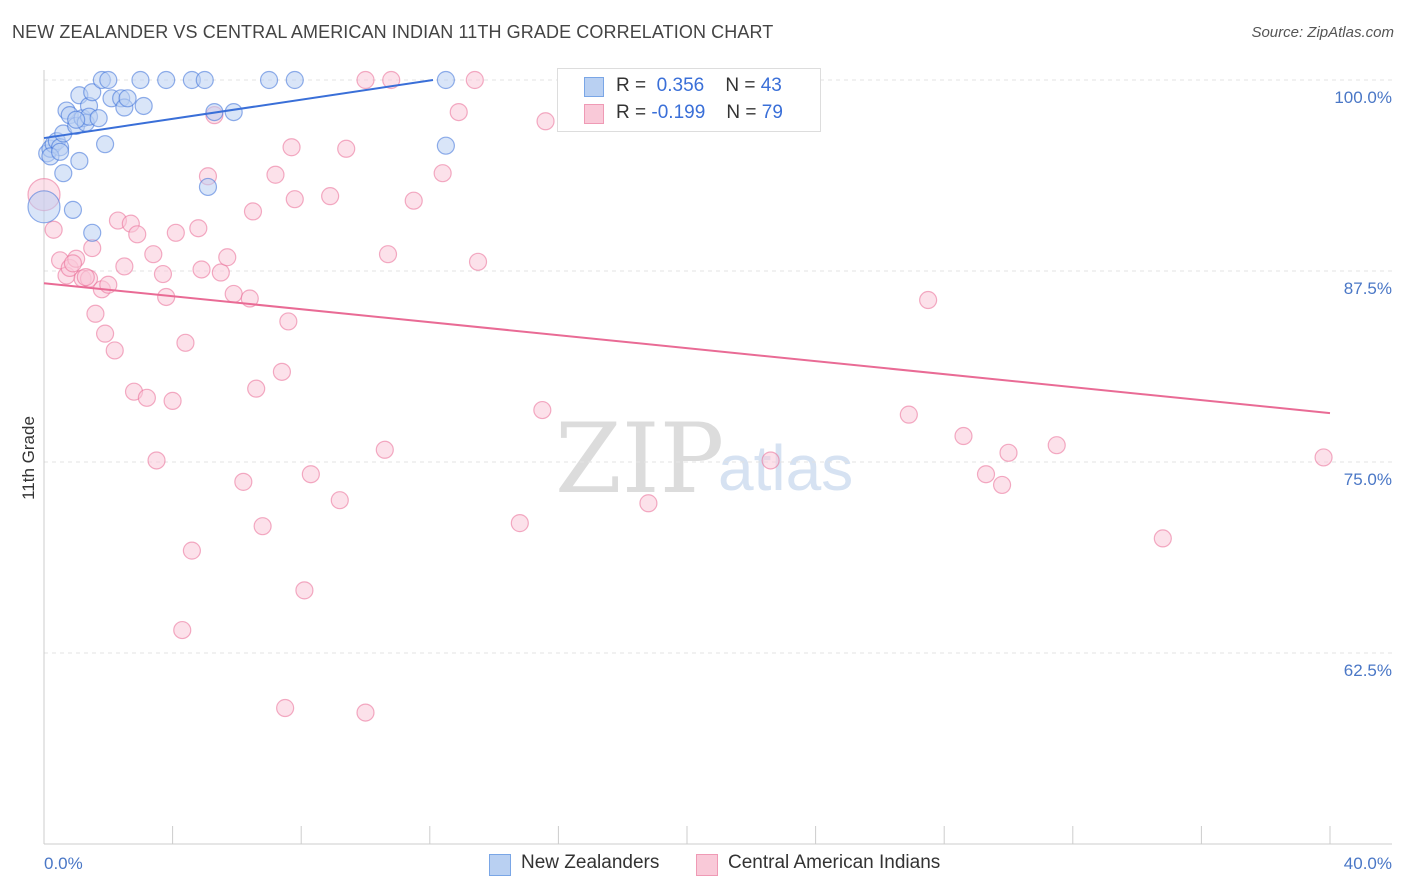 This screenshot has height=892, width=1406. I want to click on x-tick-labels: 0.0% 40.0%, so click(718, 863).